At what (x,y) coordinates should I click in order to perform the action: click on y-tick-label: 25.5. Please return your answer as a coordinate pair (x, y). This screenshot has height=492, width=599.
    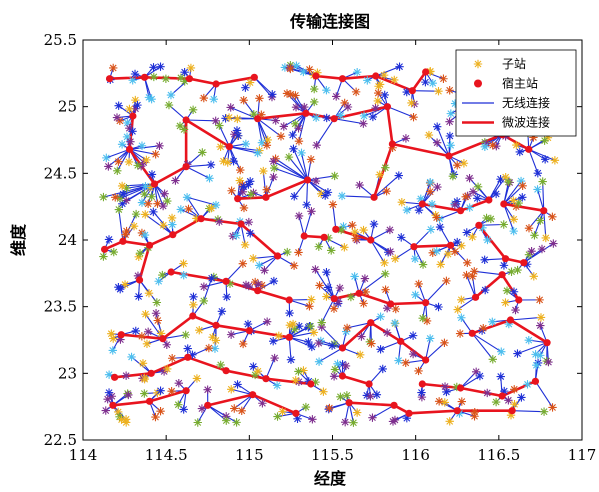
    Looking at the image, I should click on (60, 40).